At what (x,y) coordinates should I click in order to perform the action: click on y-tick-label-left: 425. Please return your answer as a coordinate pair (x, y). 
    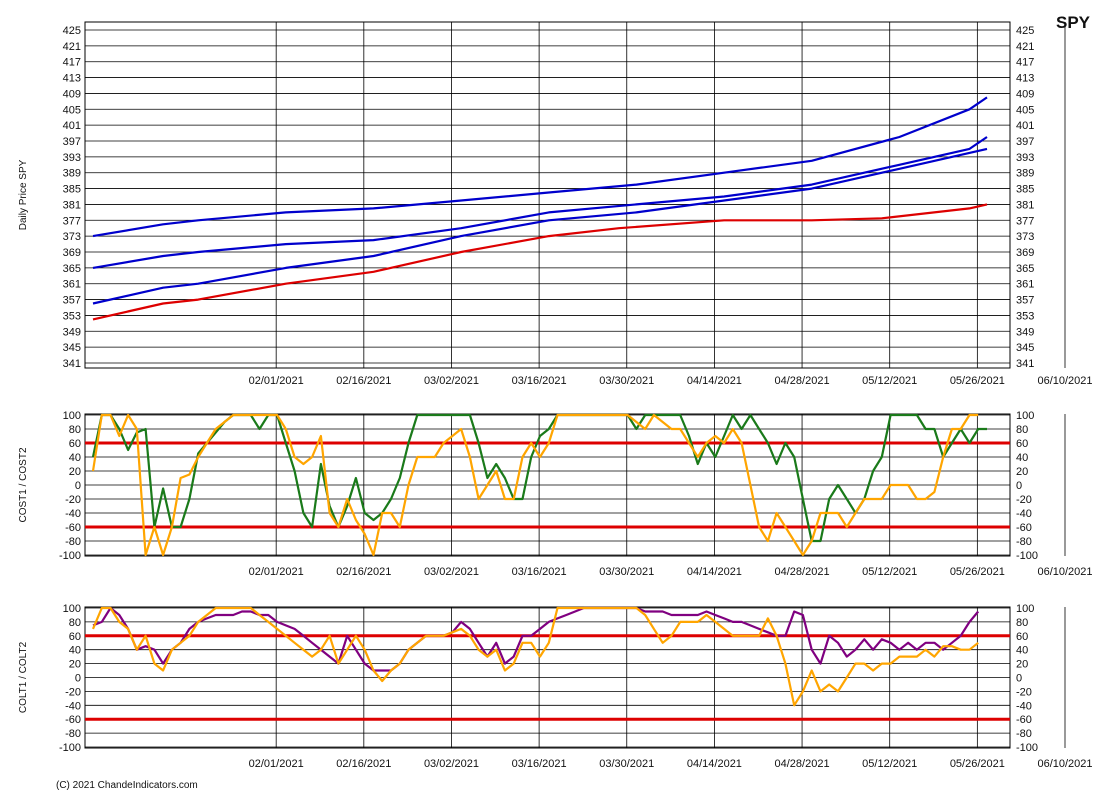
    Looking at the image, I should click on (72, 31).